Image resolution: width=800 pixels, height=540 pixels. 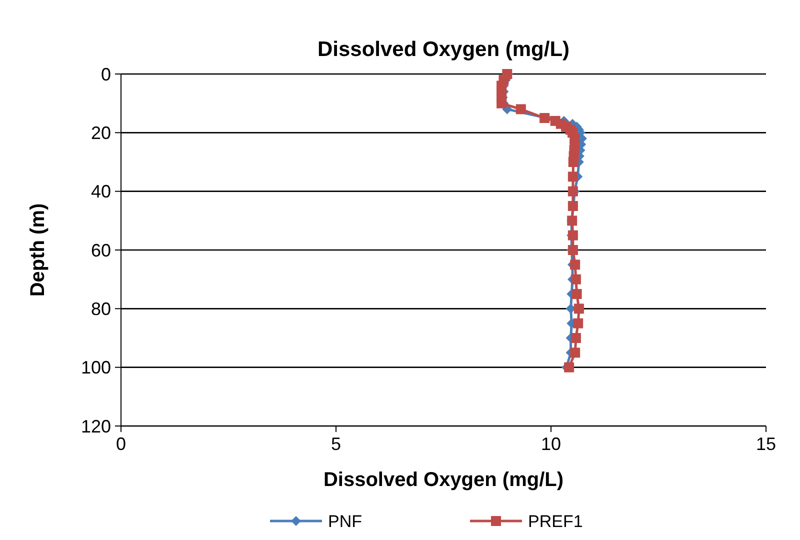 I want to click on y-tick-label: 0, so click(x=105, y=74).